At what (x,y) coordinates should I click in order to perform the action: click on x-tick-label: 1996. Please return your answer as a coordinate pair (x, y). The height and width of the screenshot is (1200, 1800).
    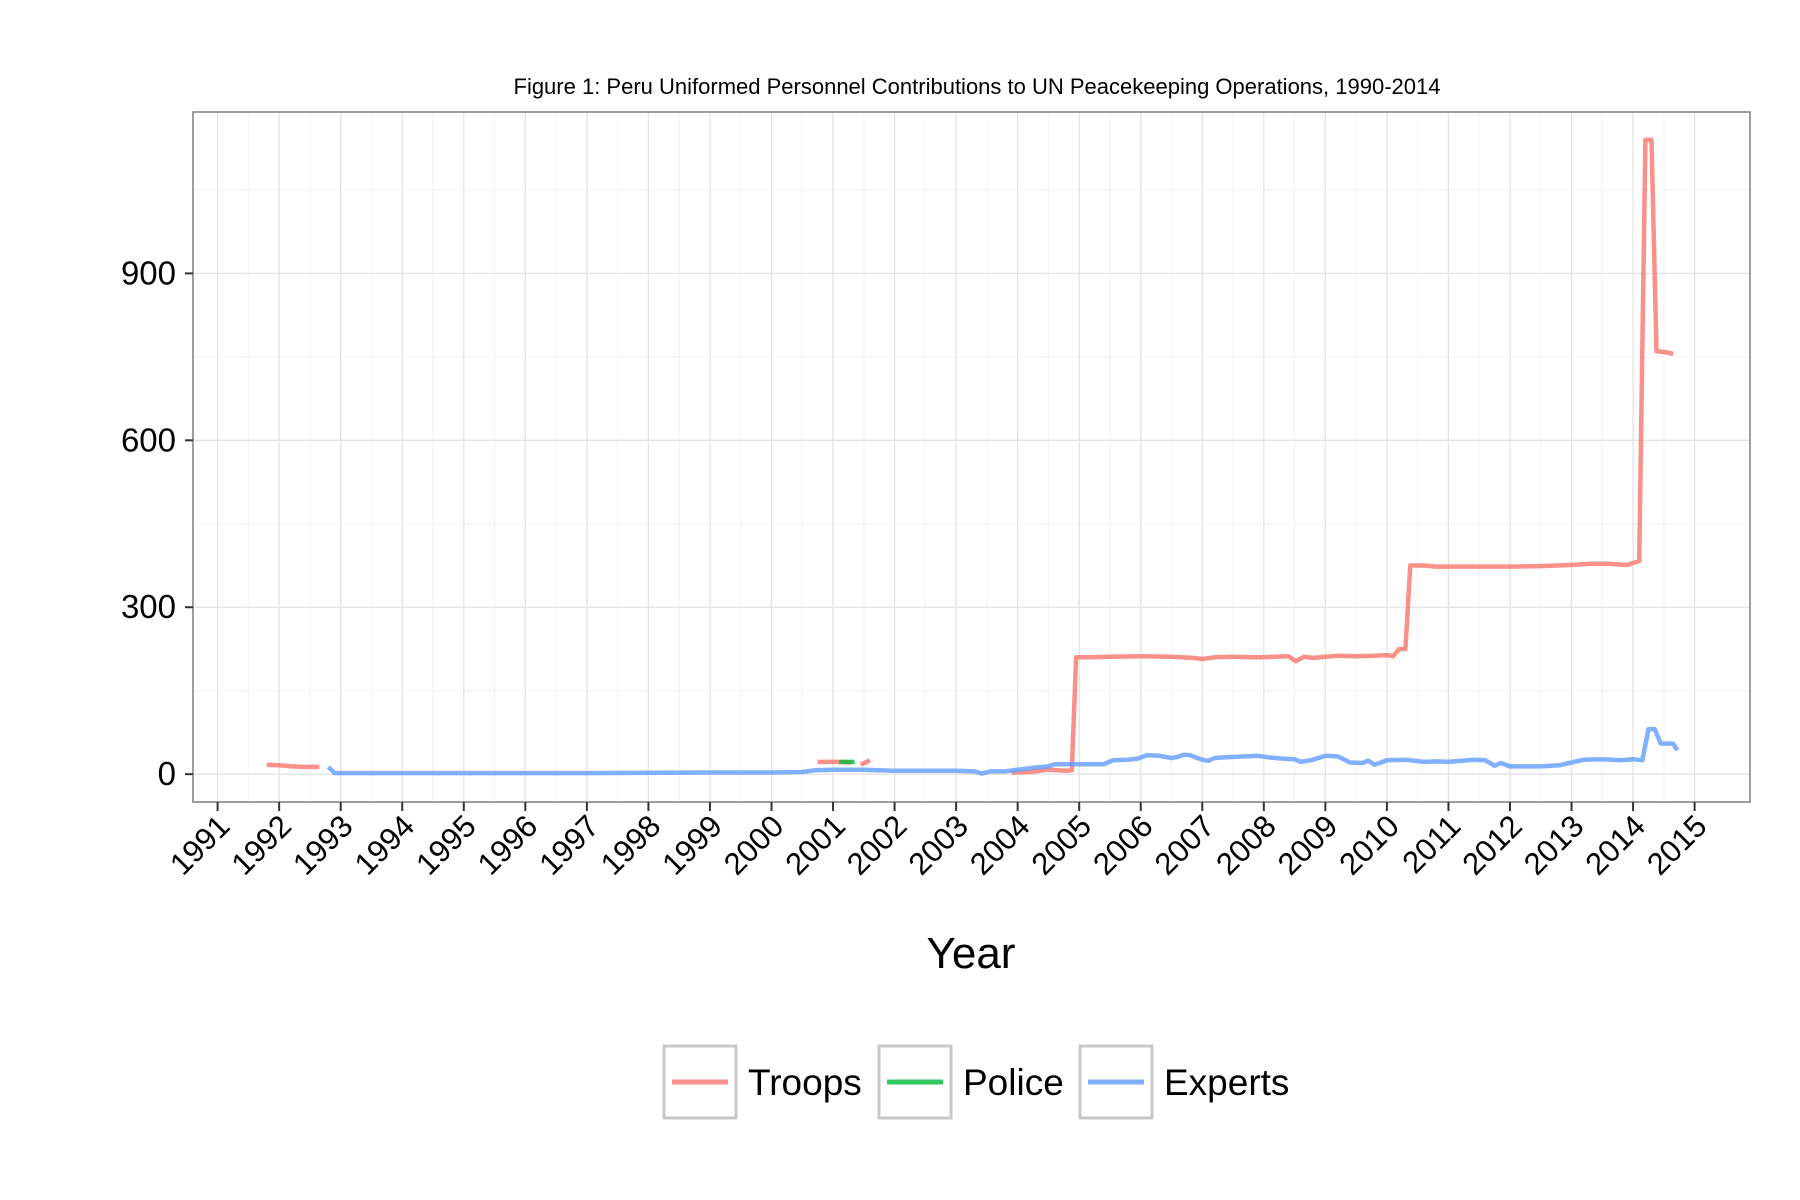
    Looking at the image, I should click on (508, 845).